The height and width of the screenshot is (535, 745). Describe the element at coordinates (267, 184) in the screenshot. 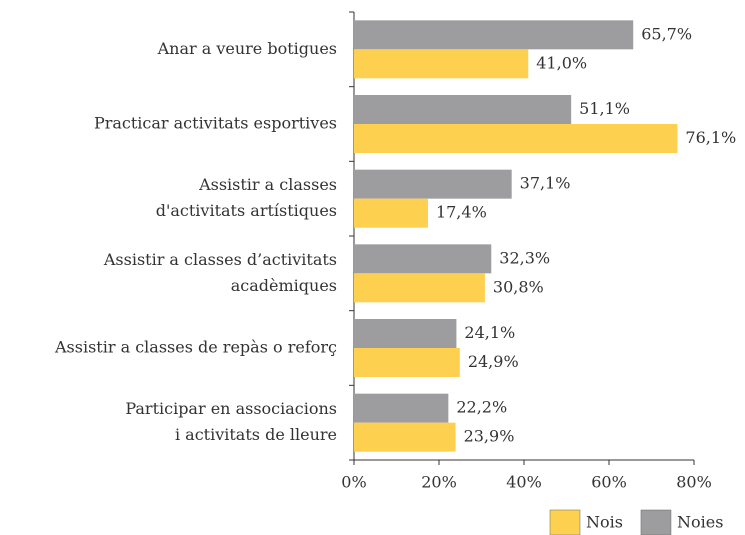

I see `category-label: Assistir a classes` at that location.